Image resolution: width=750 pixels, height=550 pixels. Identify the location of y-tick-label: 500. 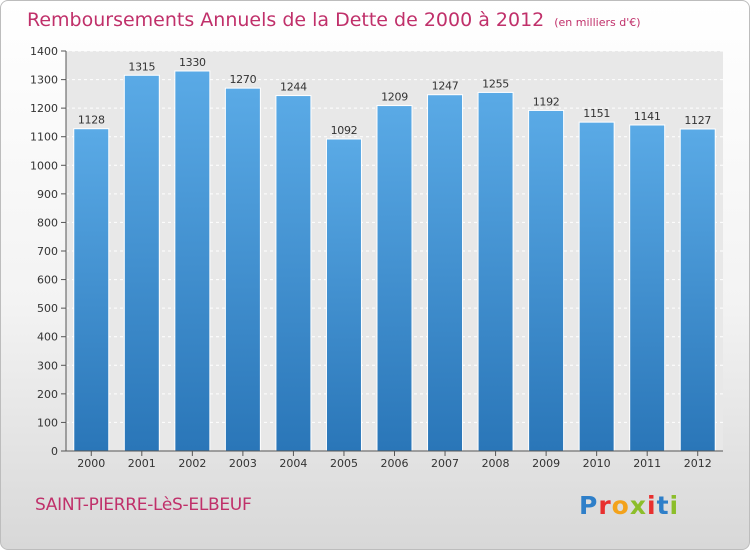
(47, 308).